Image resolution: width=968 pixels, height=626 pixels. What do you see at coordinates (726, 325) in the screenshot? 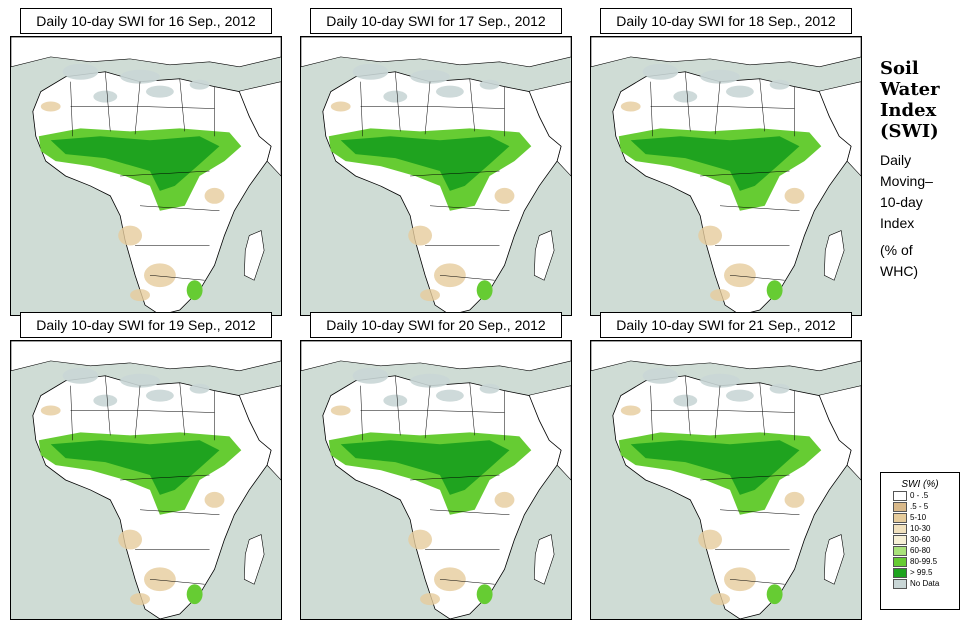
I see `panel-title: Daily 10-day SWI for 21 Sep., 2012` at bounding box center [726, 325].